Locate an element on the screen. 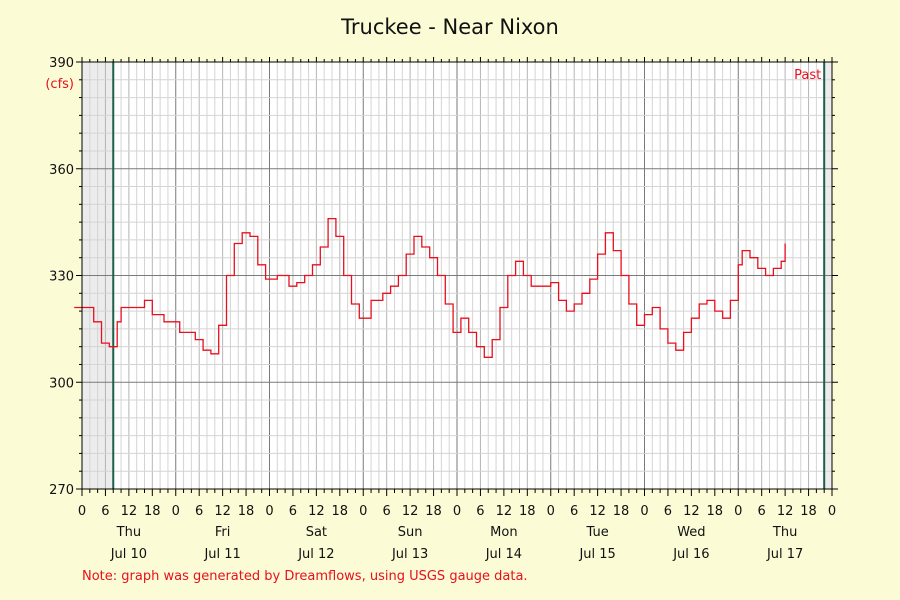 Image resolution: width=900 pixels, height=600 pixels. x-date-label: Jul 12 is located at coordinates (315, 554).